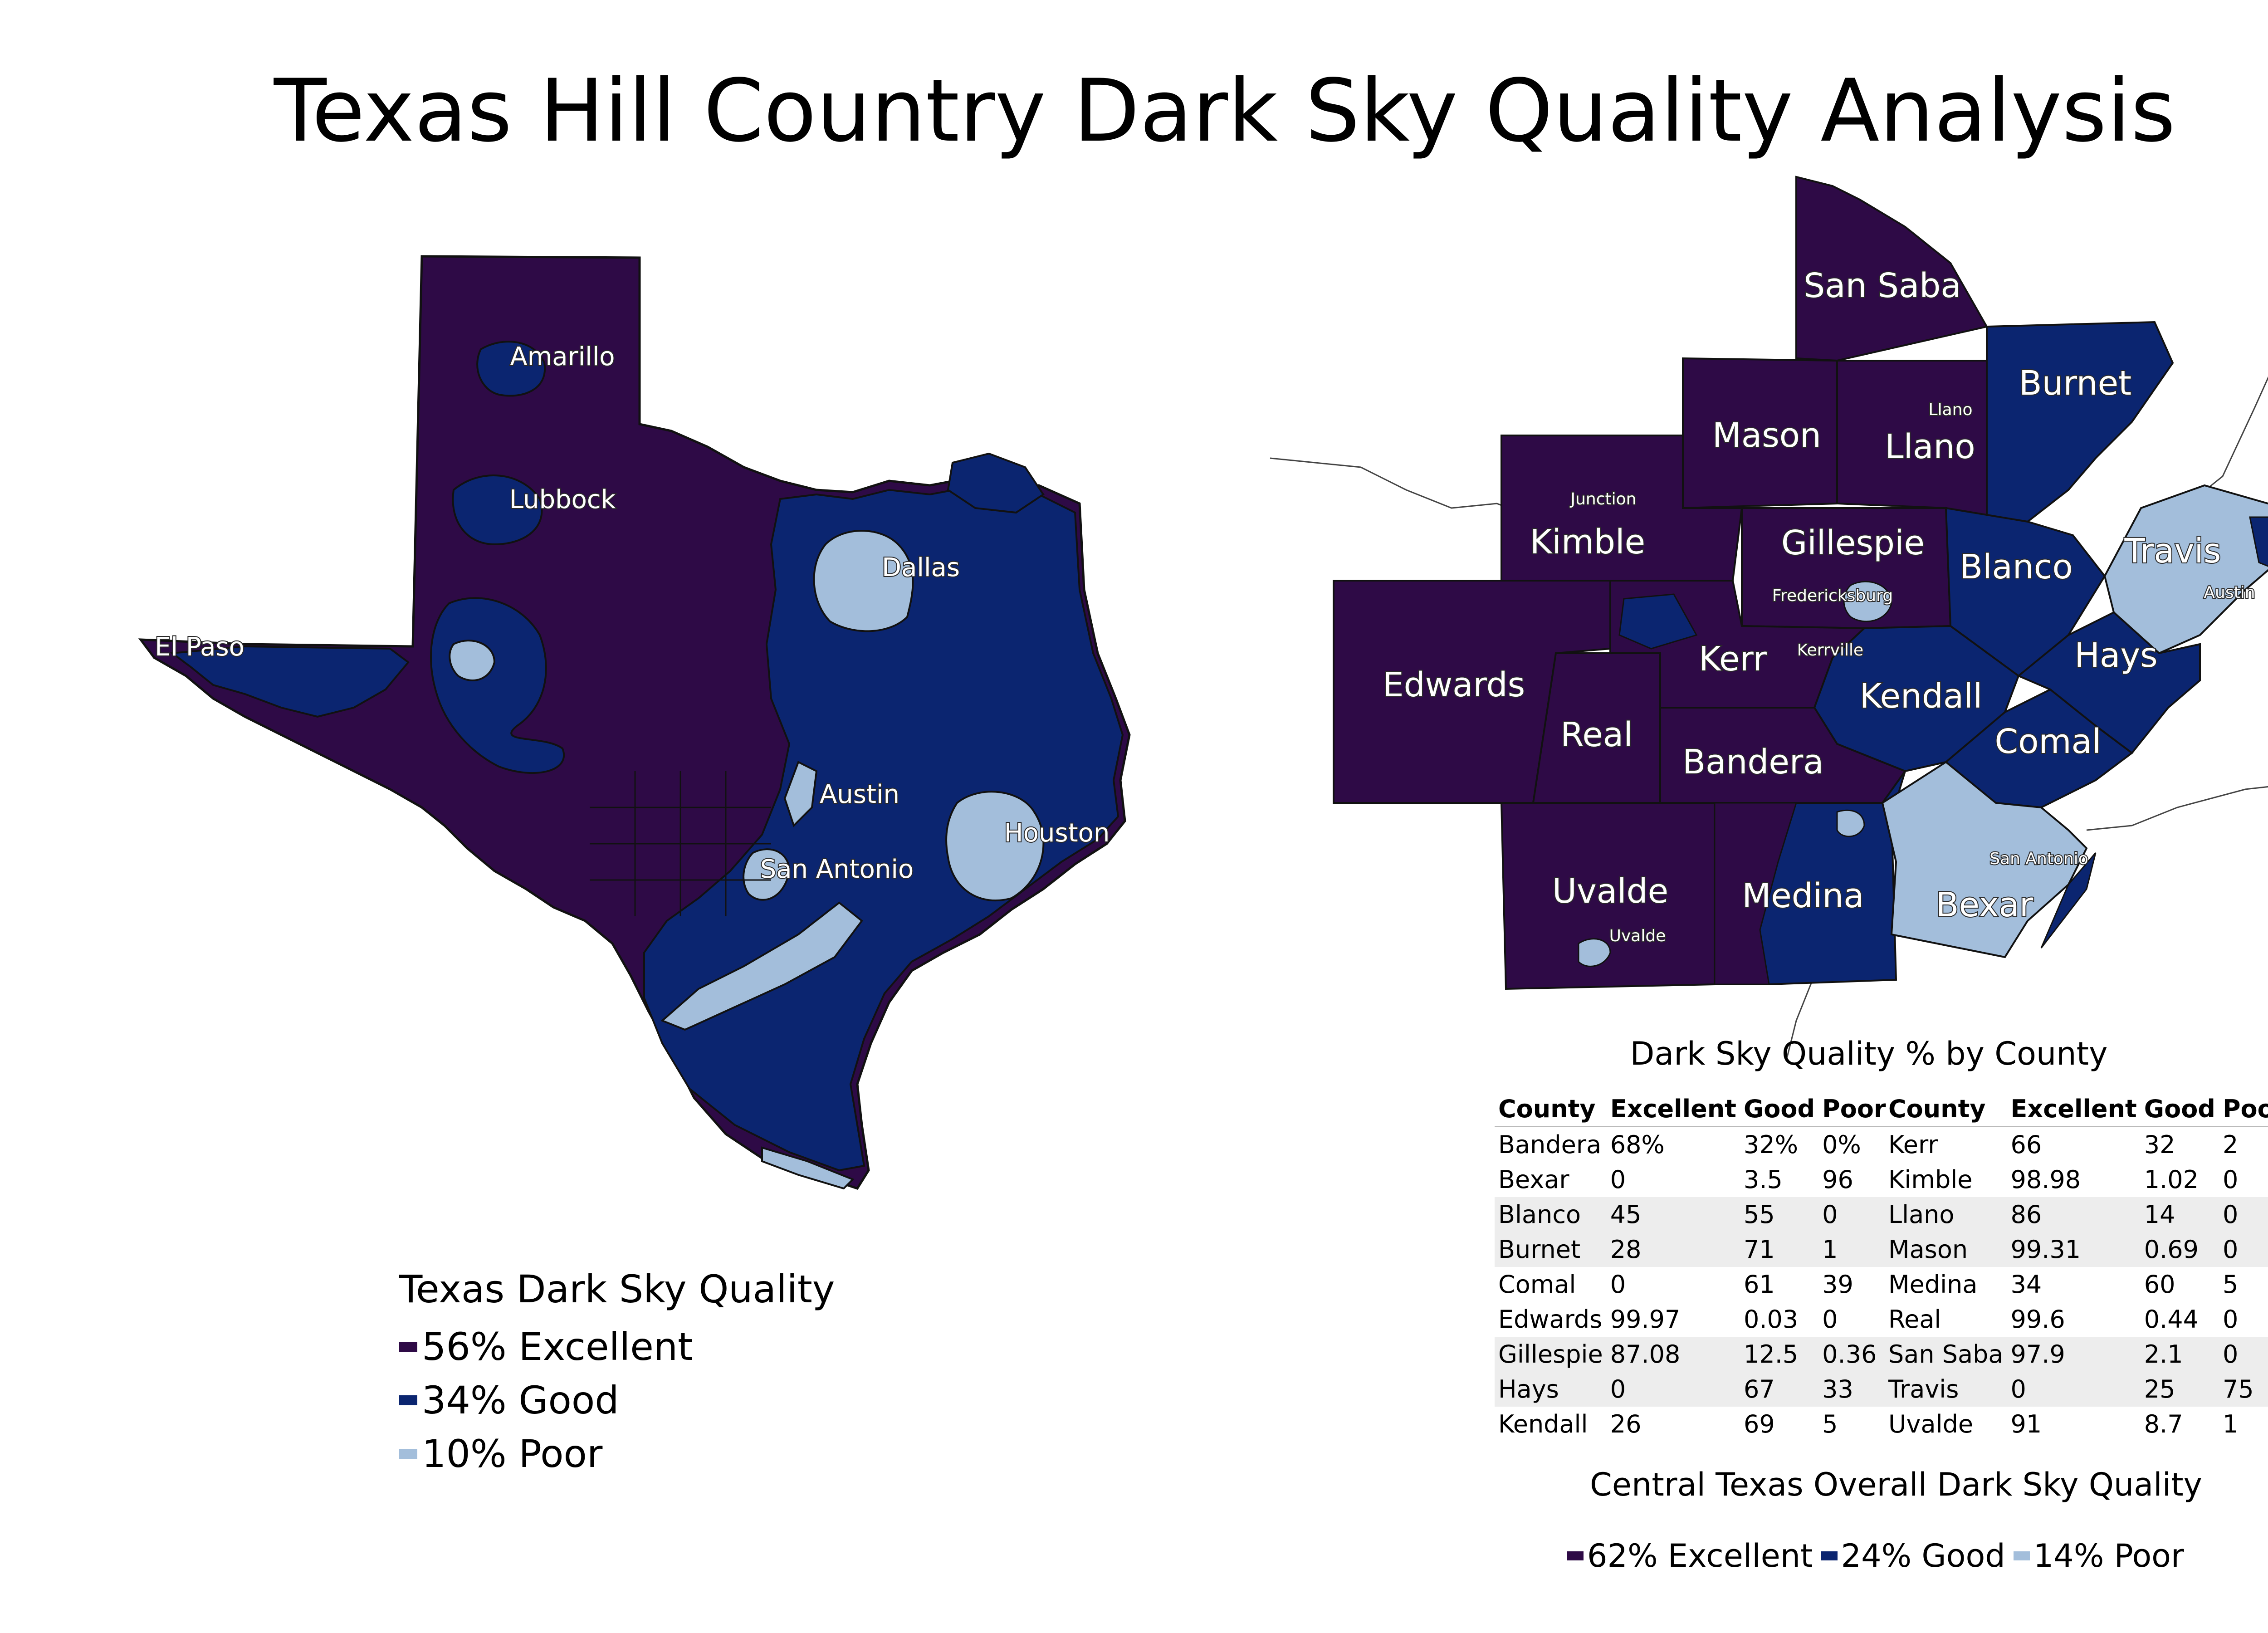 This screenshot has height=1633, width=2268. What do you see at coordinates (1690, 1556) in the screenshot?
I see `overall-legend-item-excellent: 62% Excellent` at bounding box center [1690, 1556].